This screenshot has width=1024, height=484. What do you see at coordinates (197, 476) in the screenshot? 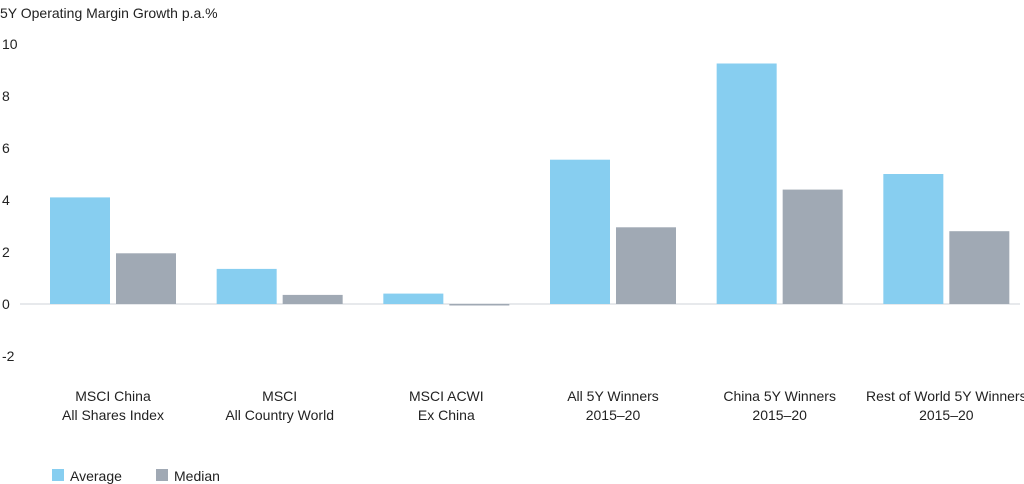
I see `legend-label-median: Median` at bounding box center [197, 476].